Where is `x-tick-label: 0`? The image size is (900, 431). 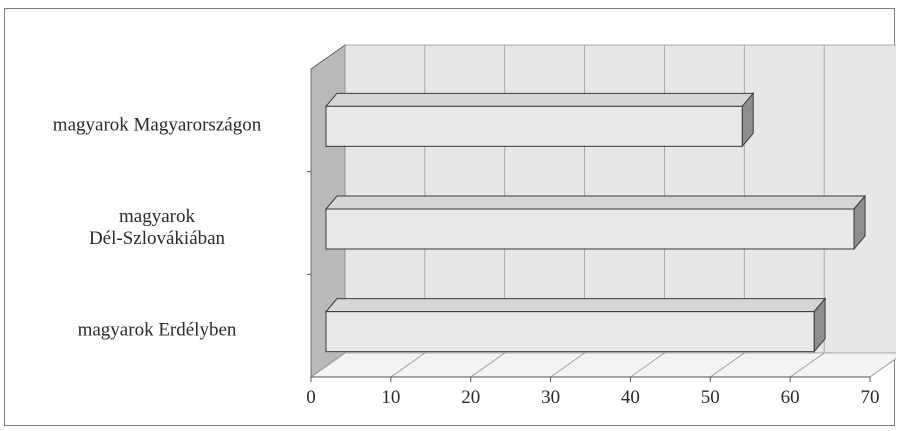 x-tick-label: 0 is located at coordinates (311, 397).